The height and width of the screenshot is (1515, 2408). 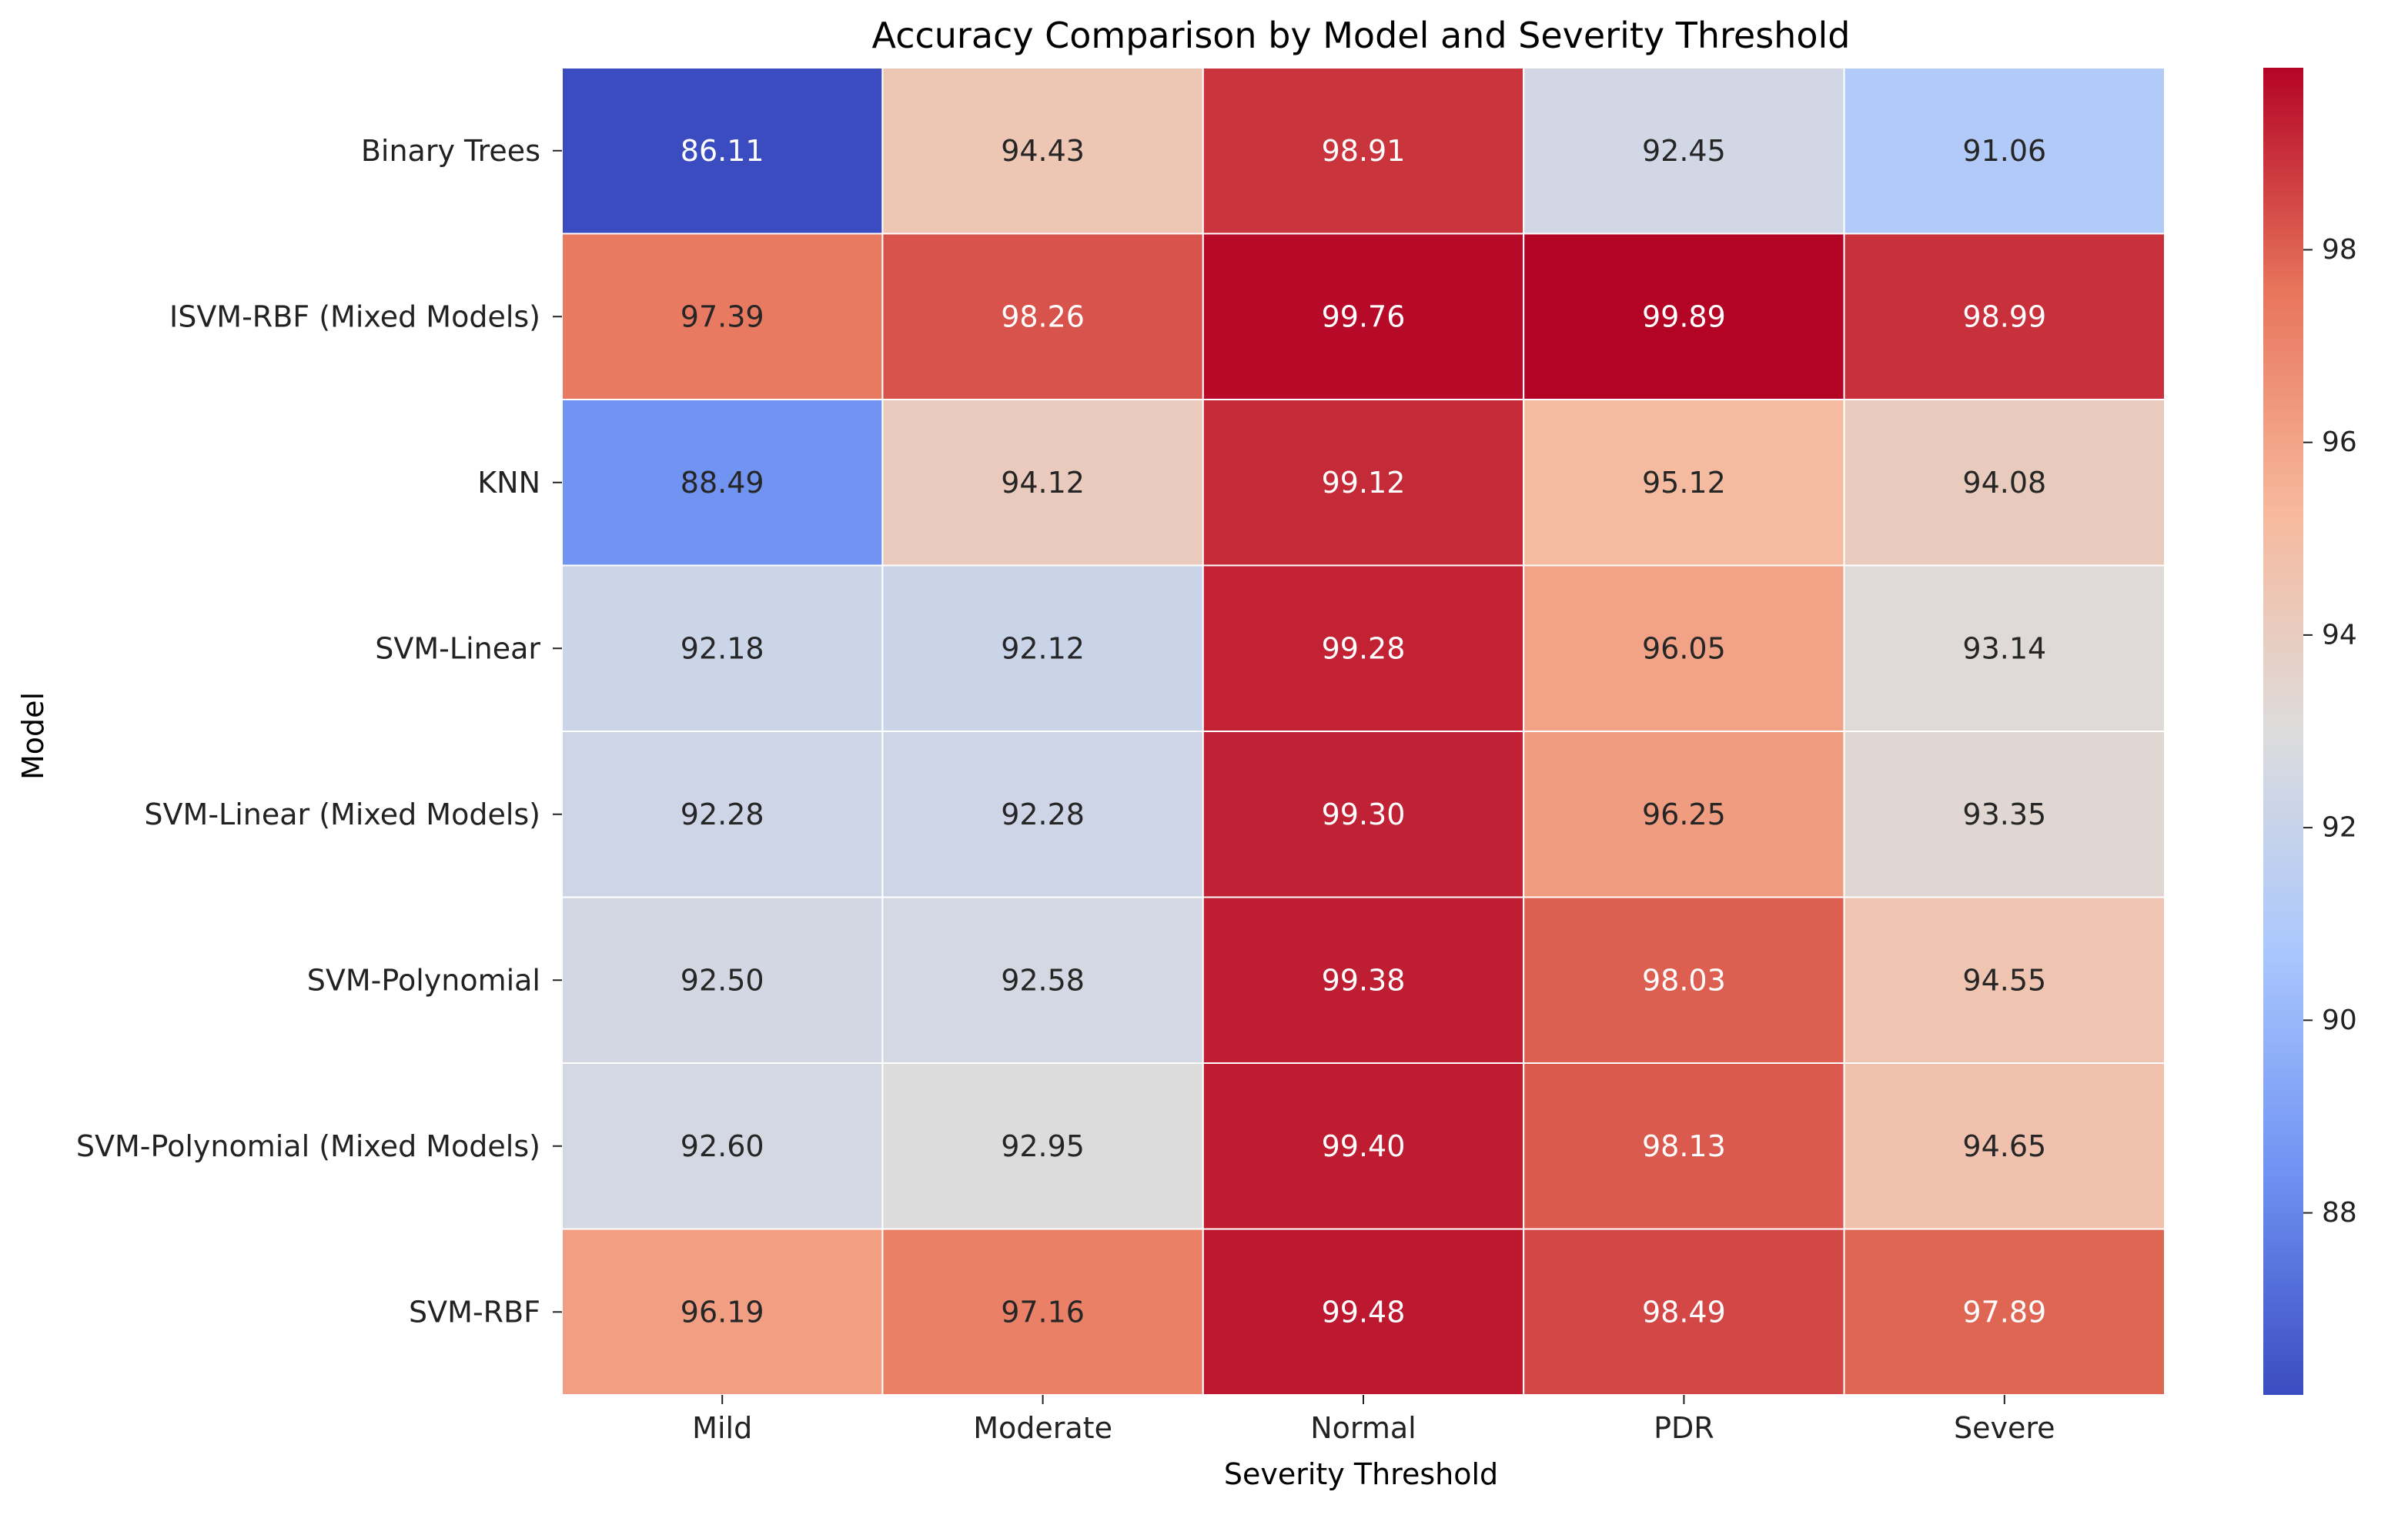 I want to click on cell-value-label: 99.12, so click(x=1364, y=483).